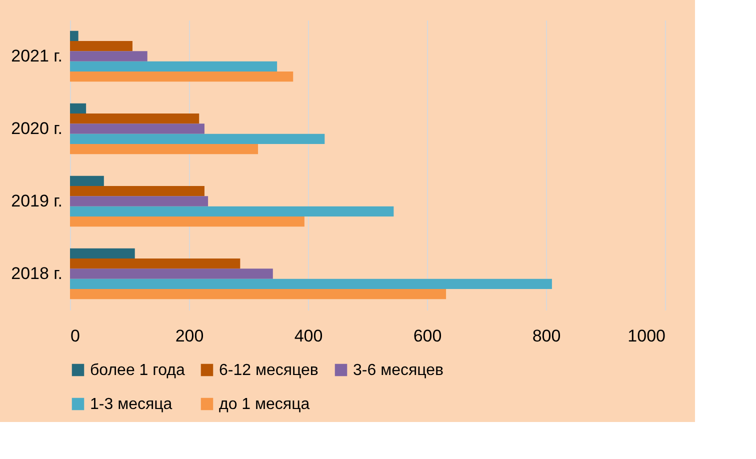 This screenshot has height=459, width=756. Describe the element at coordinates (189, 336) in the screenshot. I see `x-tick-label: 200` at that location.